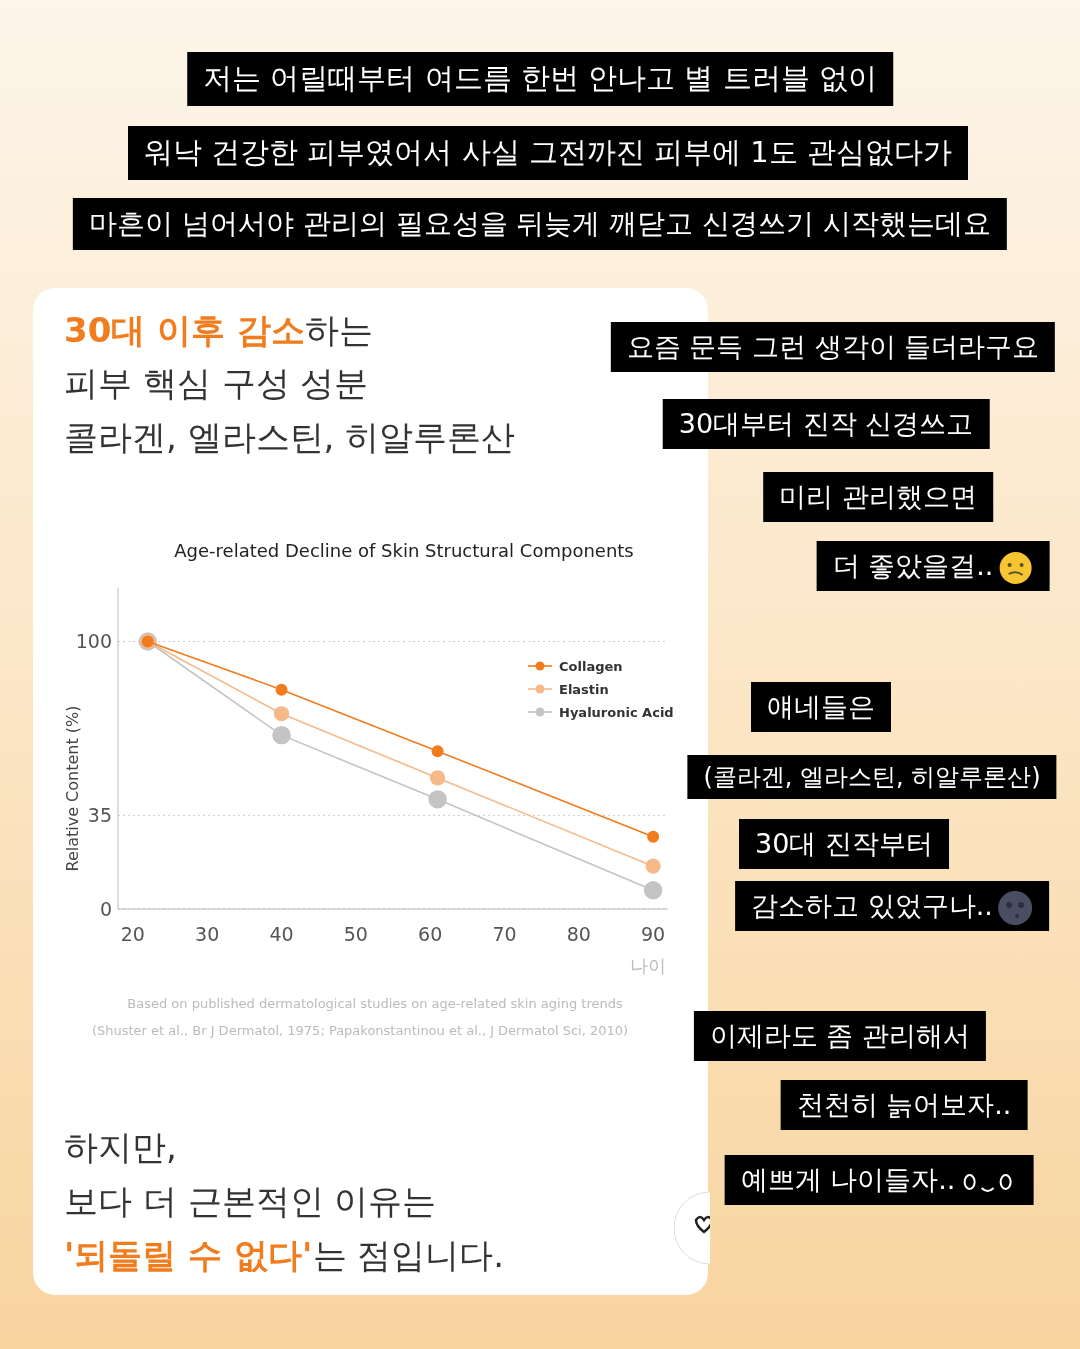 This screenshot has height=1349, width=1080. I want to click on chart-title: Age-related Decline of Skin Structural Components, so click(404, 550).